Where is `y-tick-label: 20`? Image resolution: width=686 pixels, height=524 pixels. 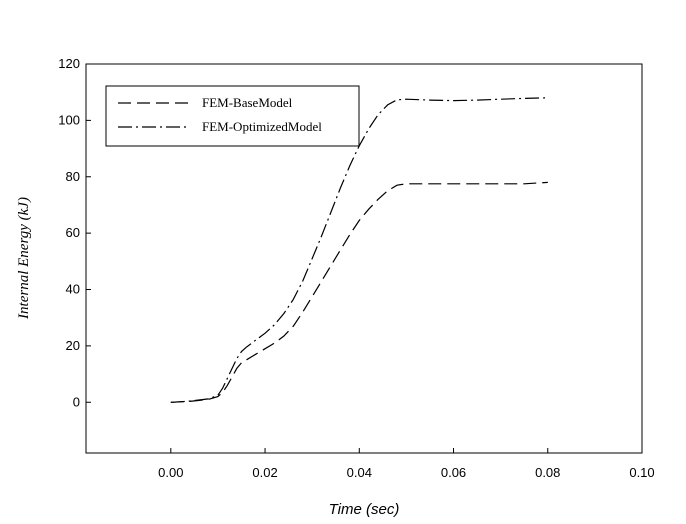 y-tick-label: 20 is located at coordinates (73, 345).